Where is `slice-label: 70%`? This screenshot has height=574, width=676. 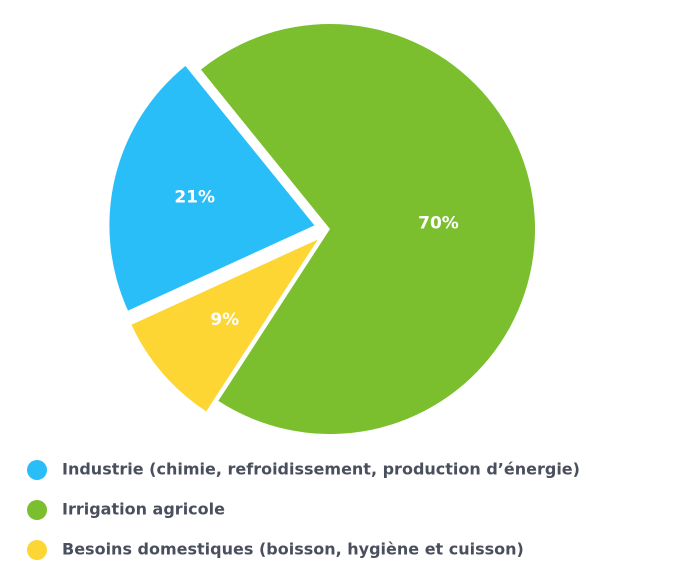 slice-label: 70% is located at coordinates (438, 223).